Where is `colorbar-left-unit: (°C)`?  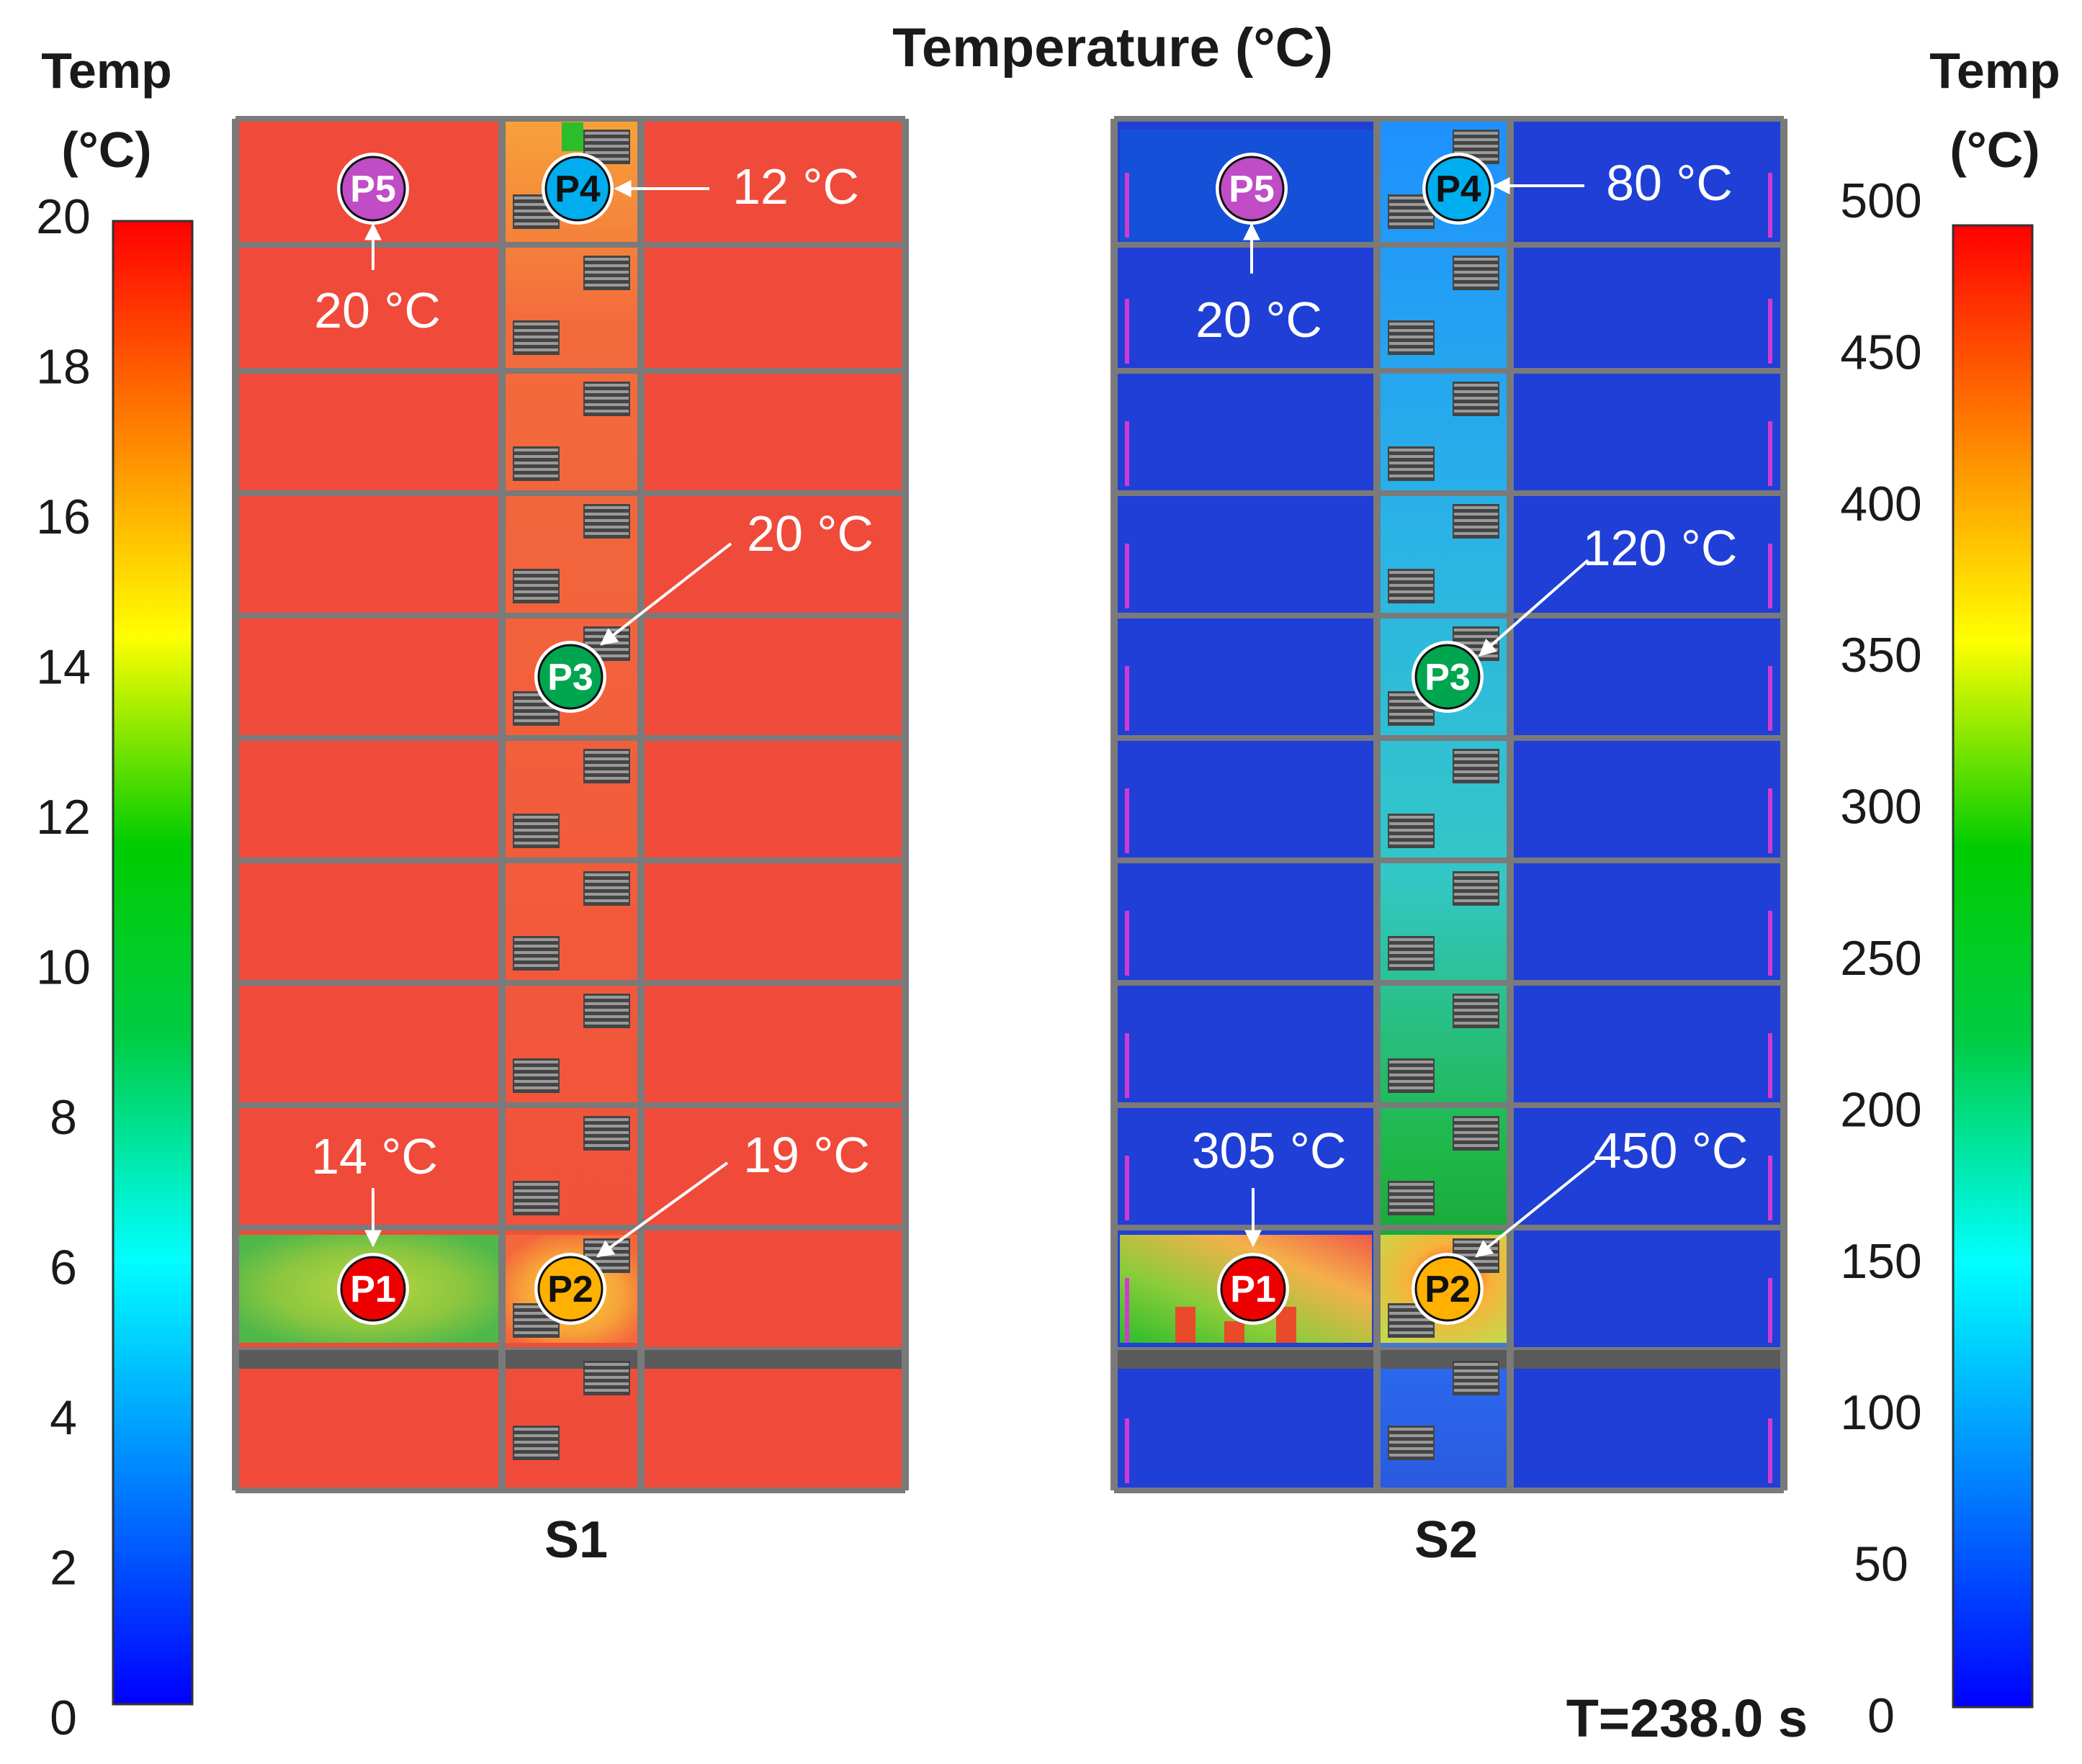 colorbar-left-unit: (°C) is located at coordinates (106, 150).